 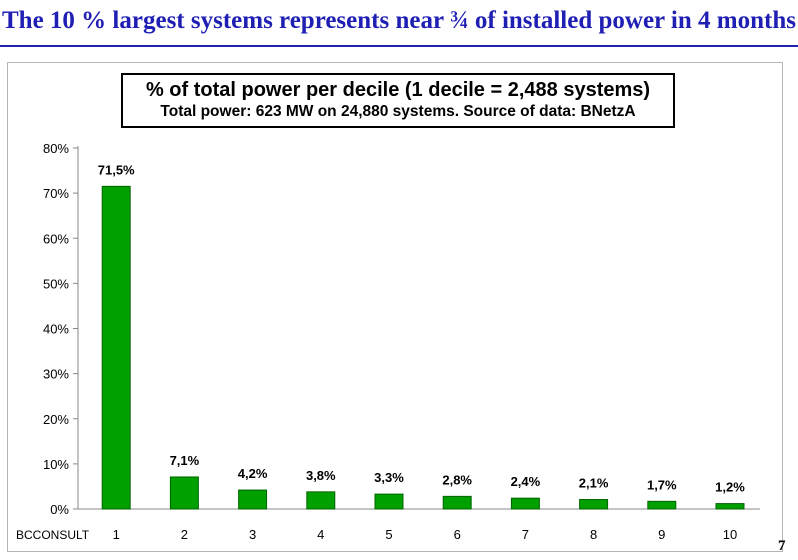 I want to click on y-tick-label: 10%, so click(x=56, y=464).